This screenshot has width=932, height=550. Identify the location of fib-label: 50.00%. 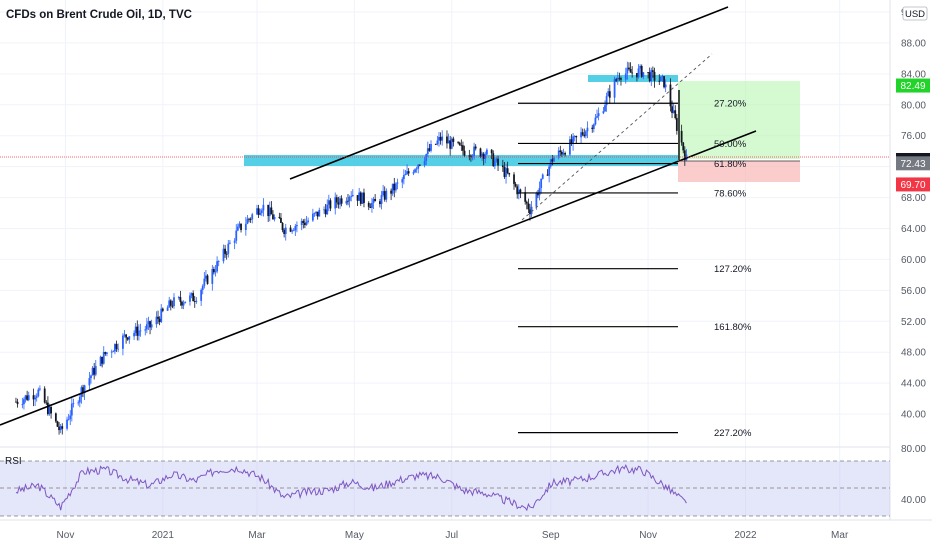
(730, 144).